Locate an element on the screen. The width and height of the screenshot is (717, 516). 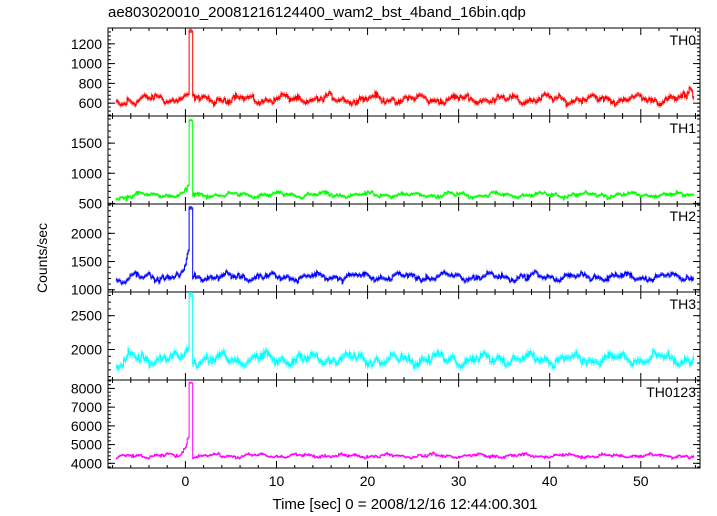
panel-label-th3: TH3 is located at coordinates (683, 304).